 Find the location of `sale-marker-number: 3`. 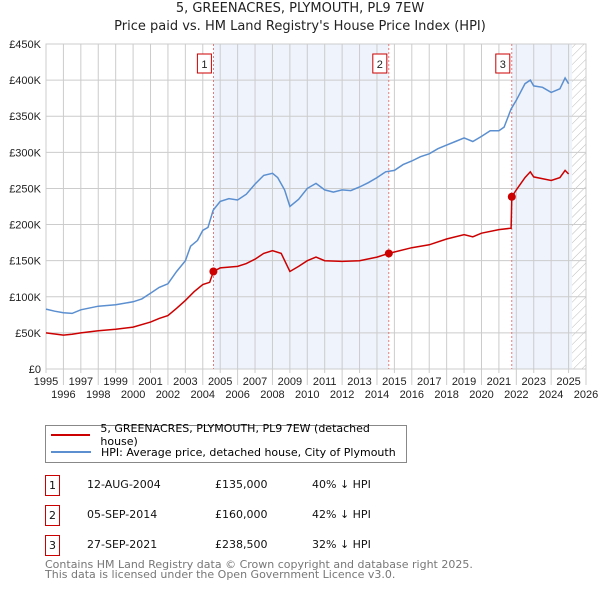

sale-marker-number: 3 is located at coordinates (503, 65).